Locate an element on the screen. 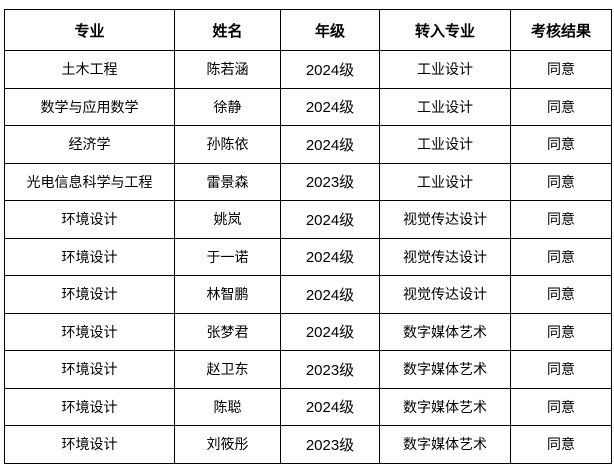  table-row: 环境设计 林智鹏 2024级 视觉传达设计 同意 is located at coordinates (308, 294).